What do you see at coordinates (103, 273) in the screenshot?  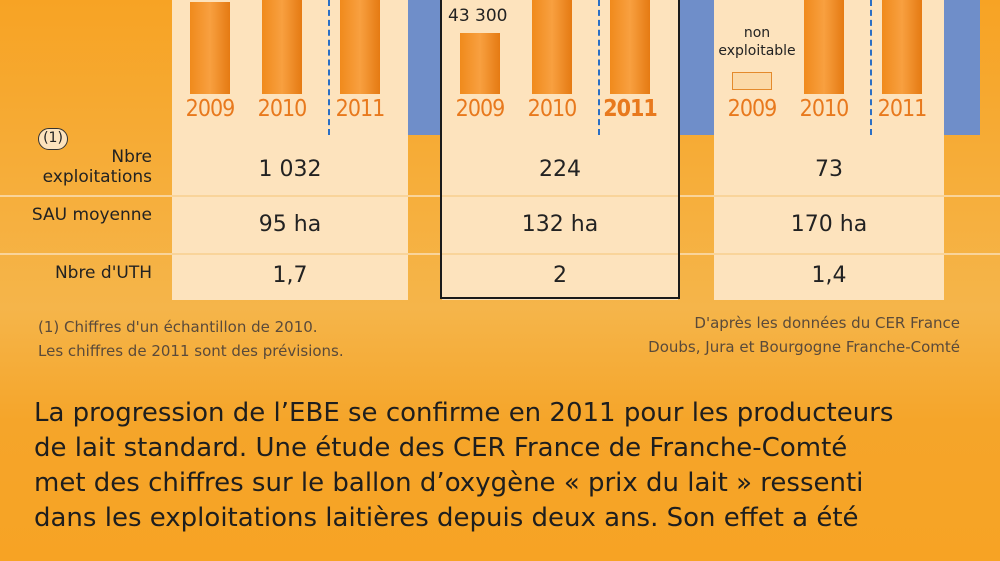 I see `row-label: Nbre d'UTH` at bounding box center [103, 273].